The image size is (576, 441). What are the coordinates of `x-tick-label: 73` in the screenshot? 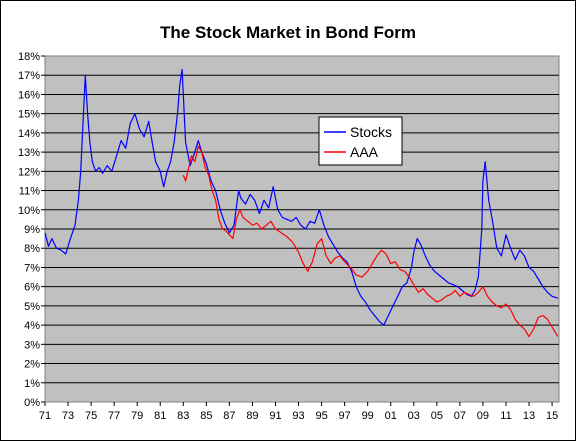 It's located at (68, 416).